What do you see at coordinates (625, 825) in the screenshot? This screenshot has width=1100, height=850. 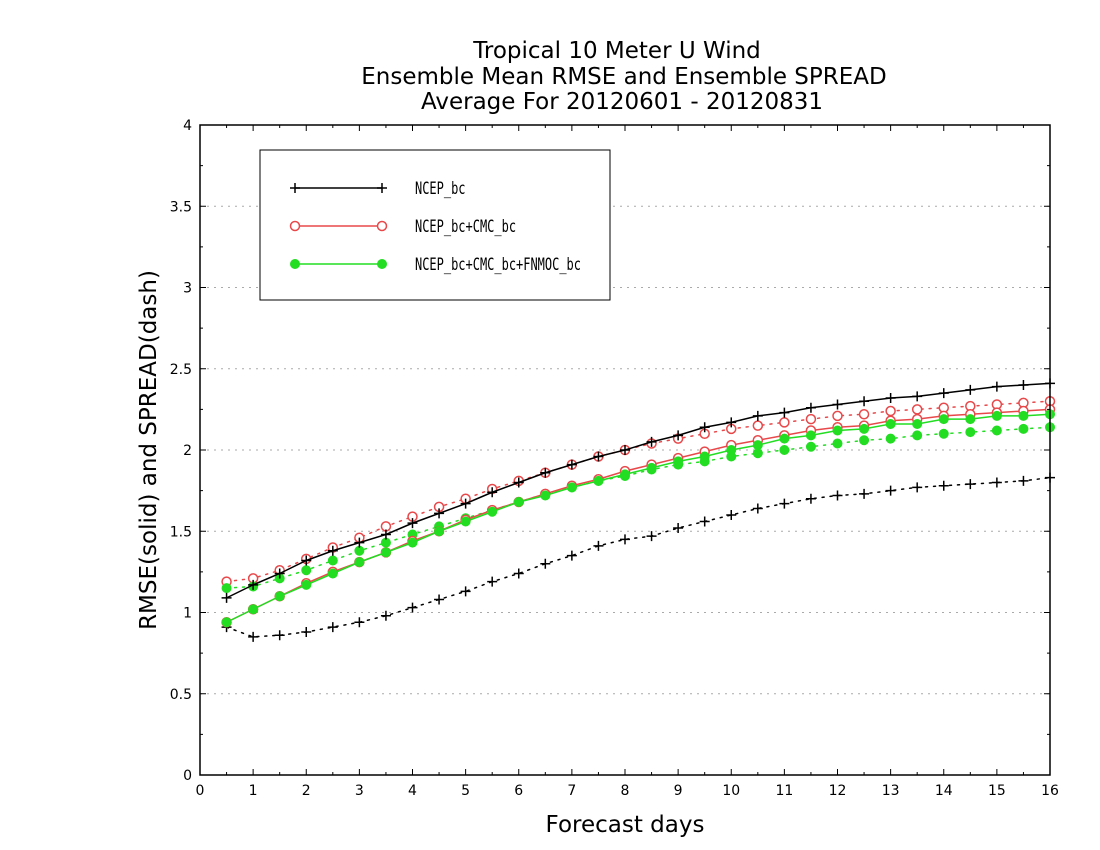 I see `x-axis-label: Forecast days` at bounding box center [625, 825].